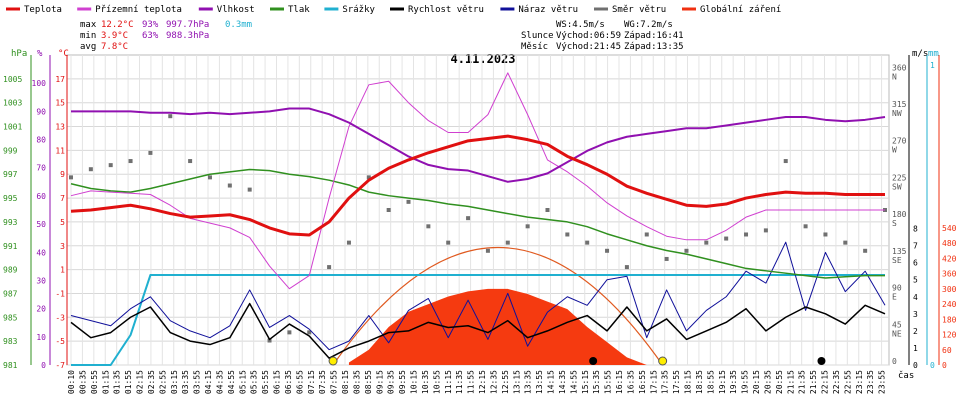  I want to click on legend-label-0: Teplota, so click(43, 10).